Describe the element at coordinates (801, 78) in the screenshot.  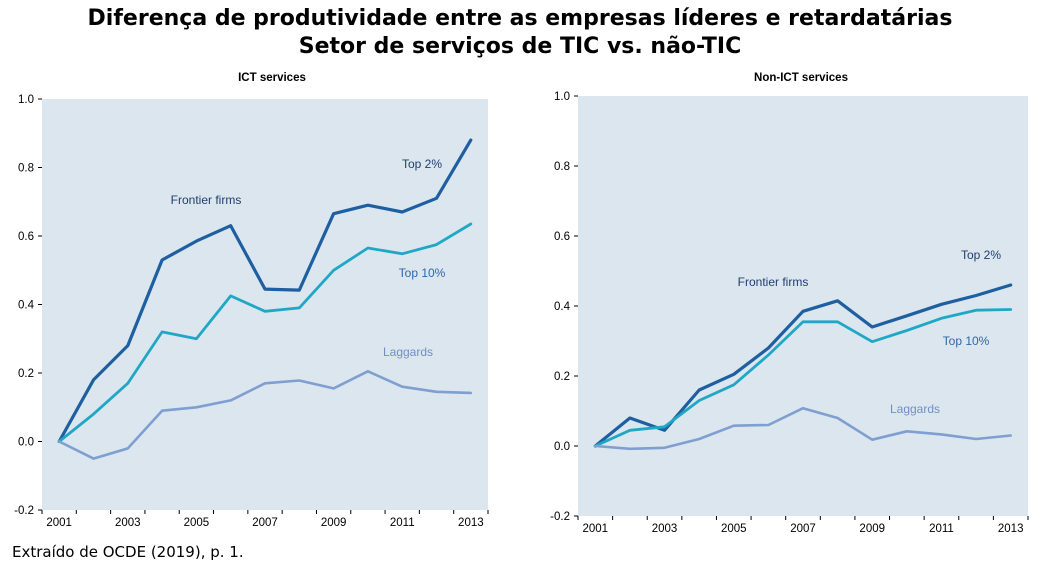
I see `panel-title: Non-ICT services` at that location.